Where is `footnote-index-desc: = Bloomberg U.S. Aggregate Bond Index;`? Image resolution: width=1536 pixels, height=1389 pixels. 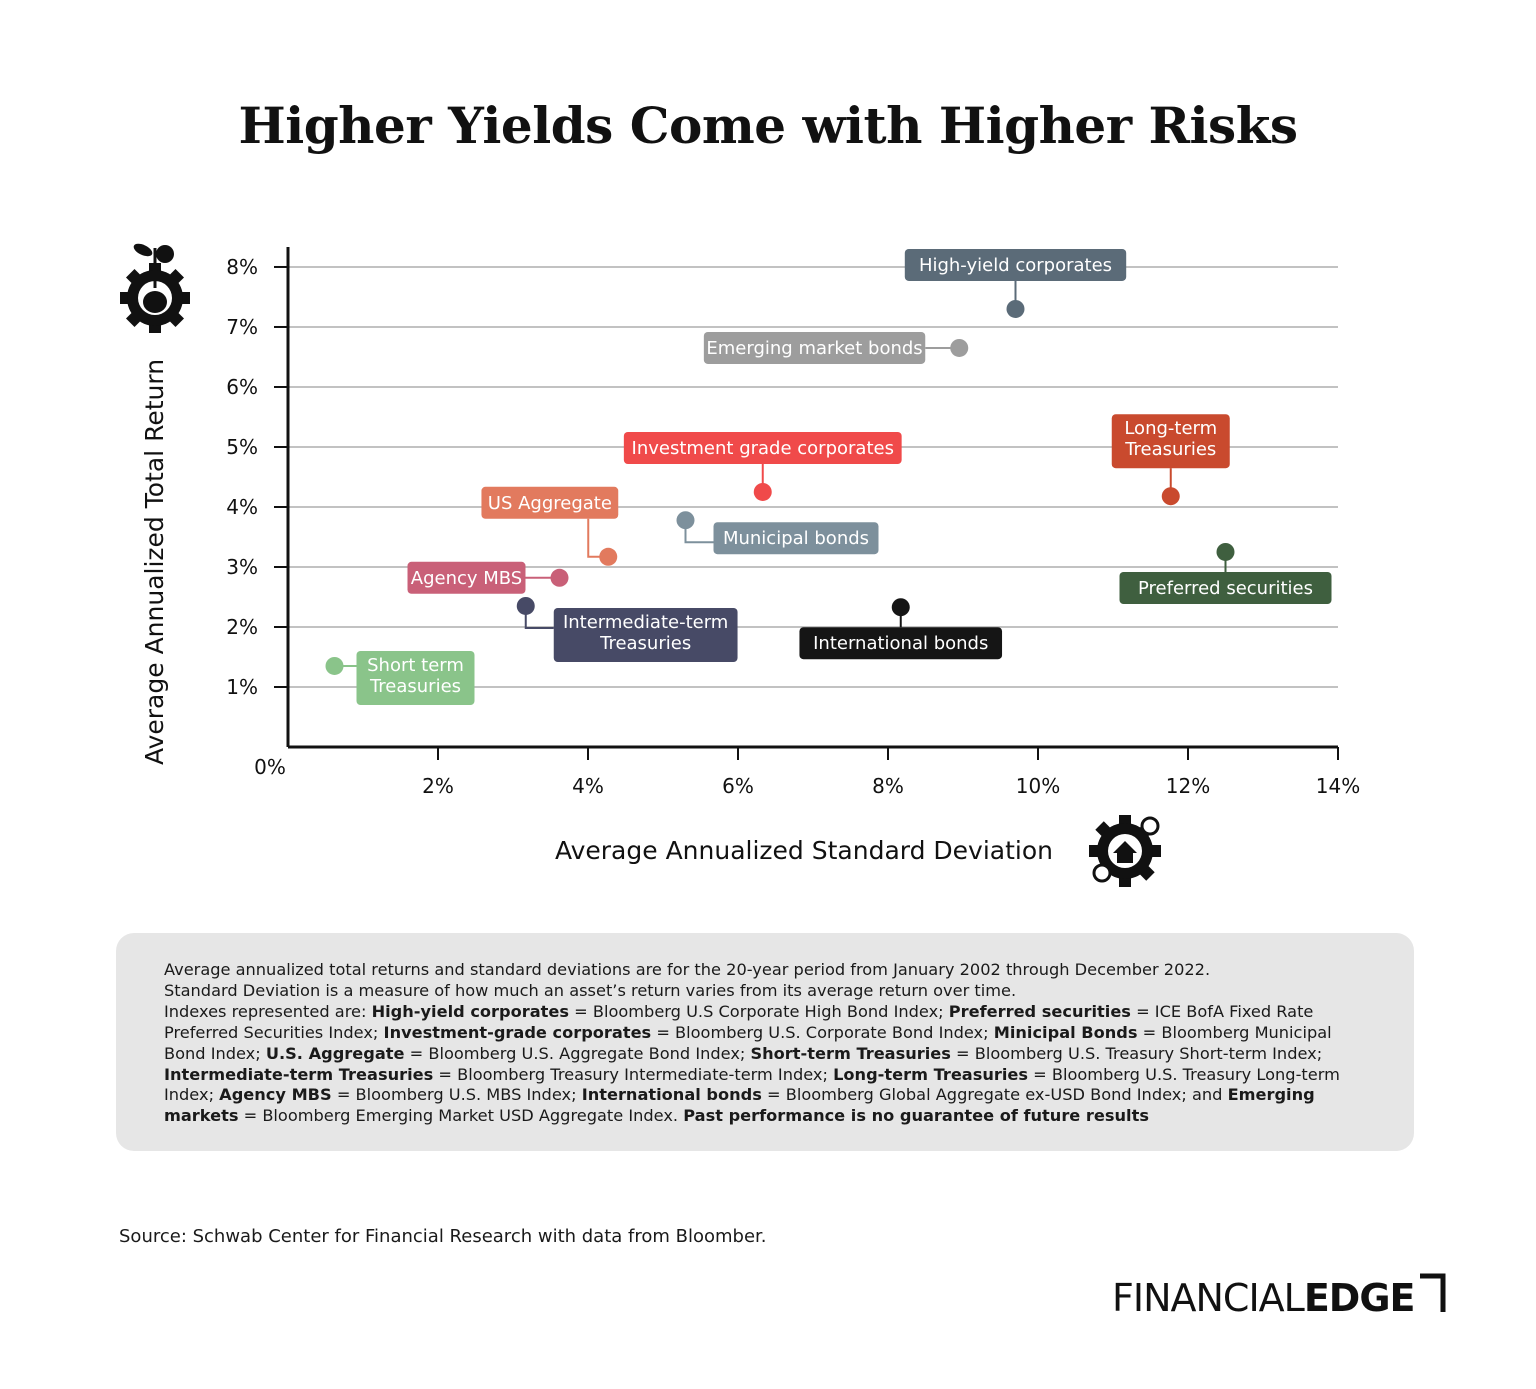
footnote-index-desc: = Bloomberg U.S. Aggregate Bond Index; is located at coordinates (577, 1053).